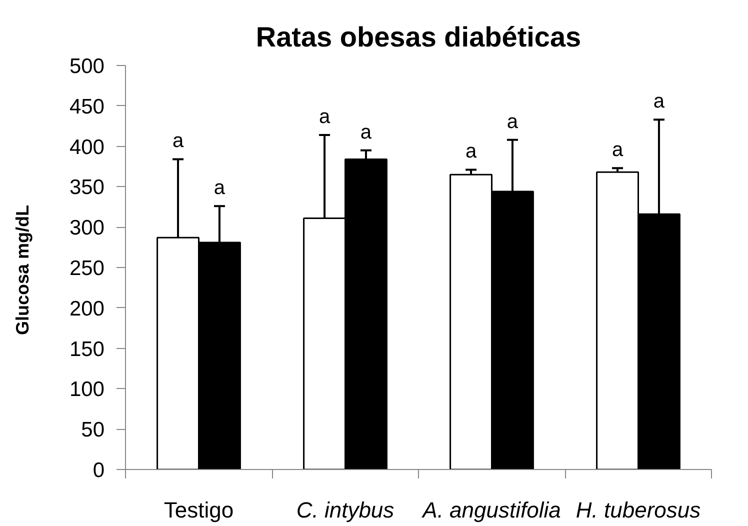 Image resolution: width=748 pixels, height=526 pixels. Describe the element at coordinates (419, 37) in the screenshot. I see `chart-title: Ratas obesas diabéticas` at that location.